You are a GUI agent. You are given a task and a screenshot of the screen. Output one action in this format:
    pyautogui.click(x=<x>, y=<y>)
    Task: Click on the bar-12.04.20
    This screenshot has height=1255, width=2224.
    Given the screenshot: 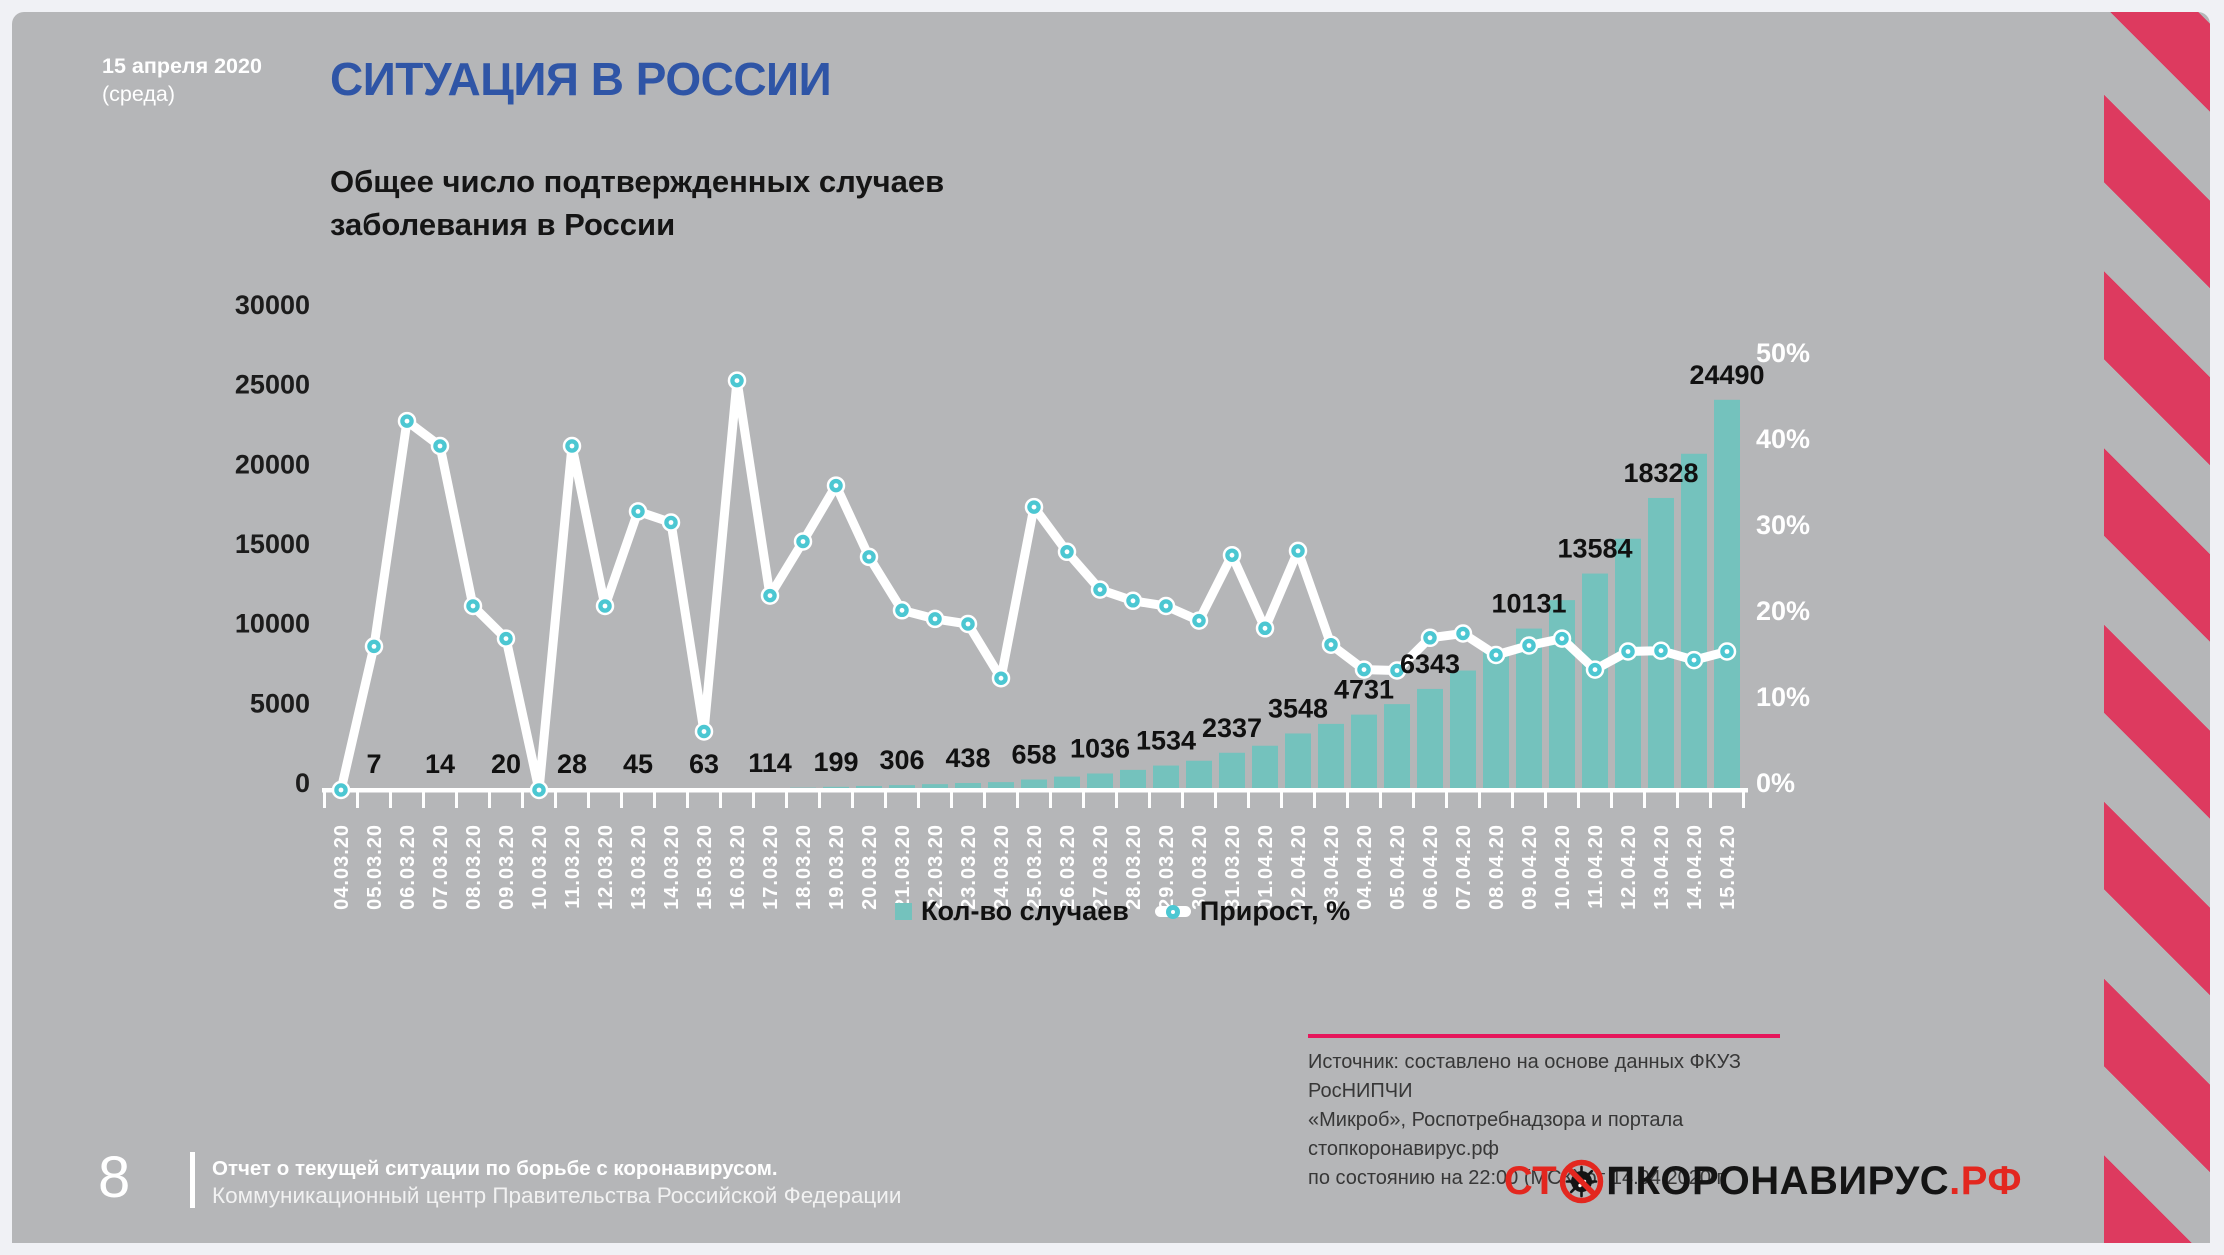 What is the action you would take?
    pyautogui.click(x=1628, y=664)
    